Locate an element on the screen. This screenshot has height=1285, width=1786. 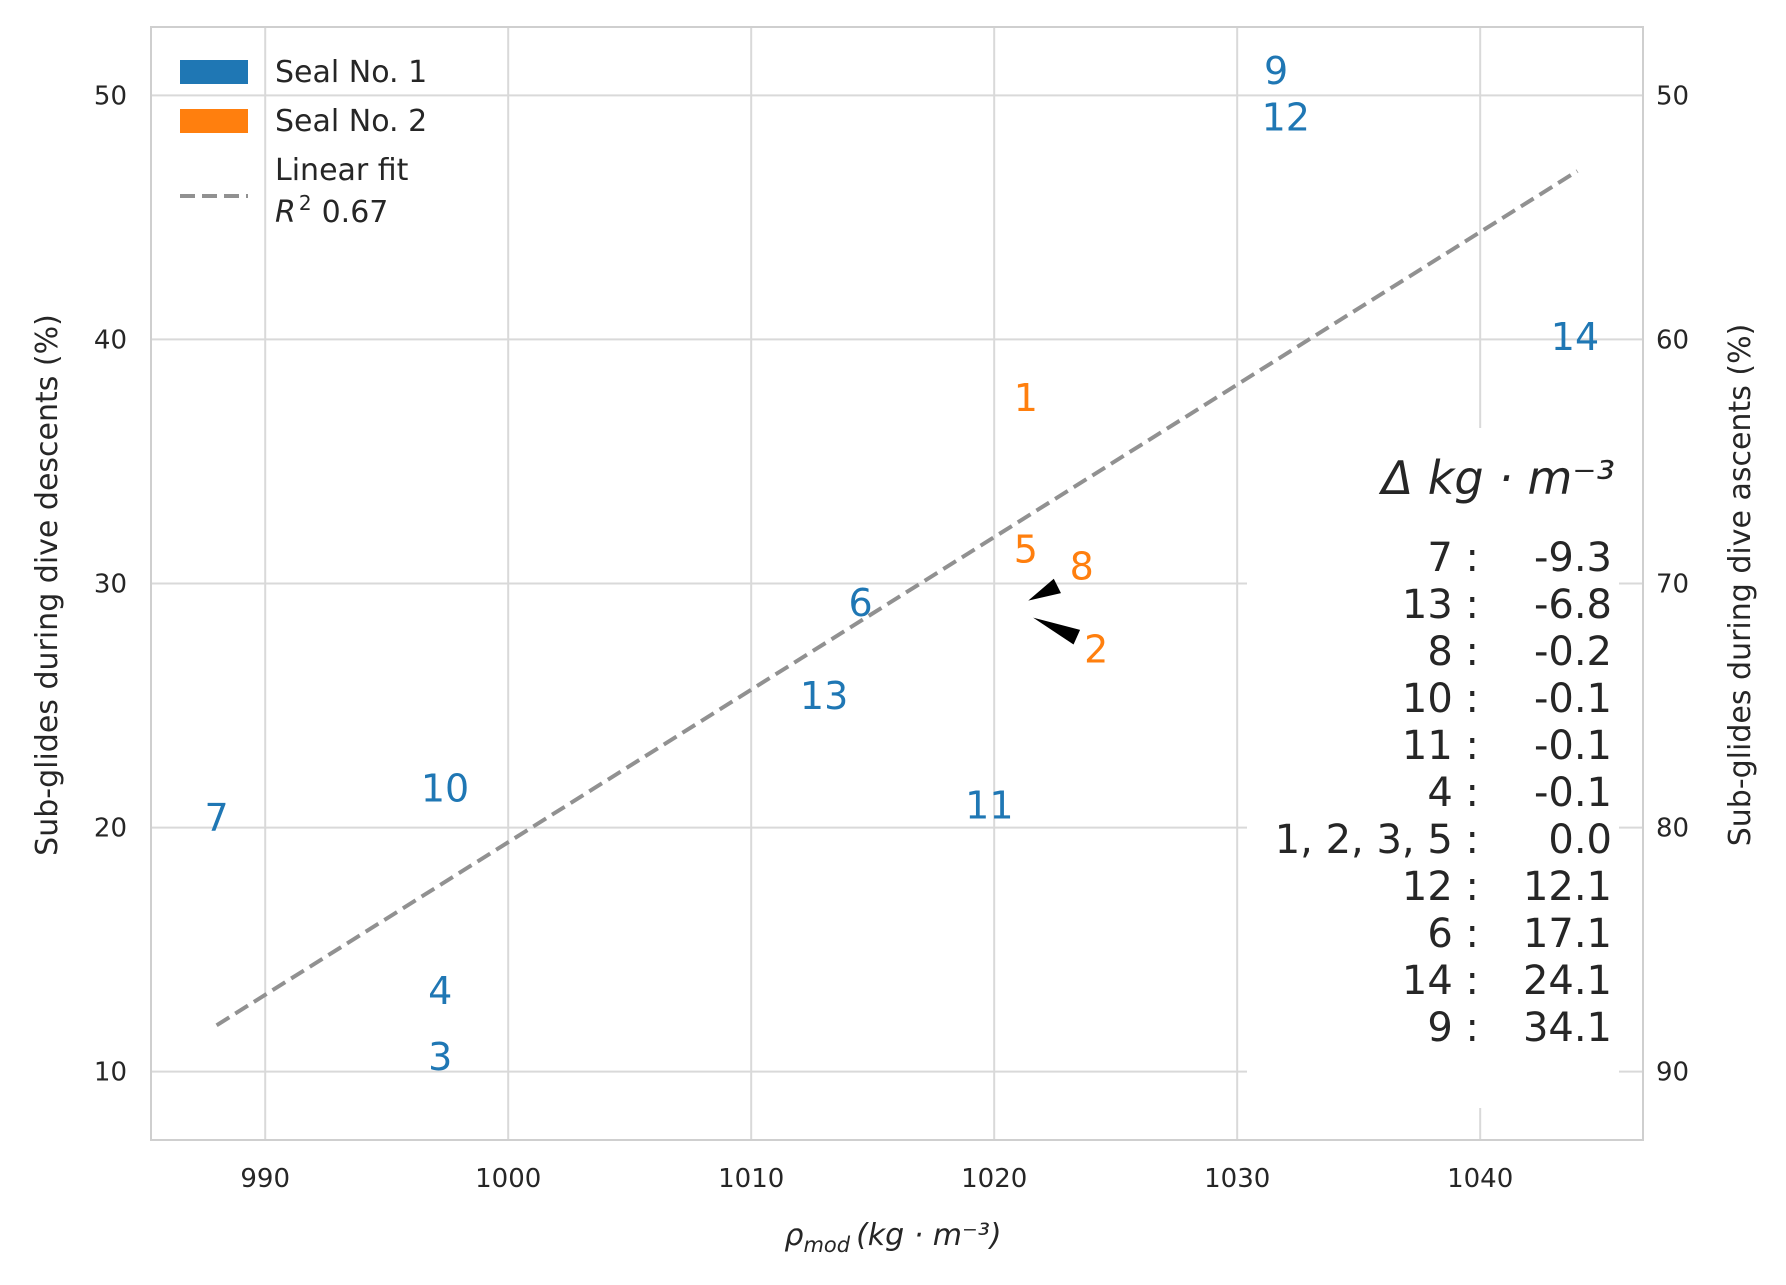
x-tick-labels: 990 1000 1010 1020 1030 1040 is located at coordinates (876, 1179).